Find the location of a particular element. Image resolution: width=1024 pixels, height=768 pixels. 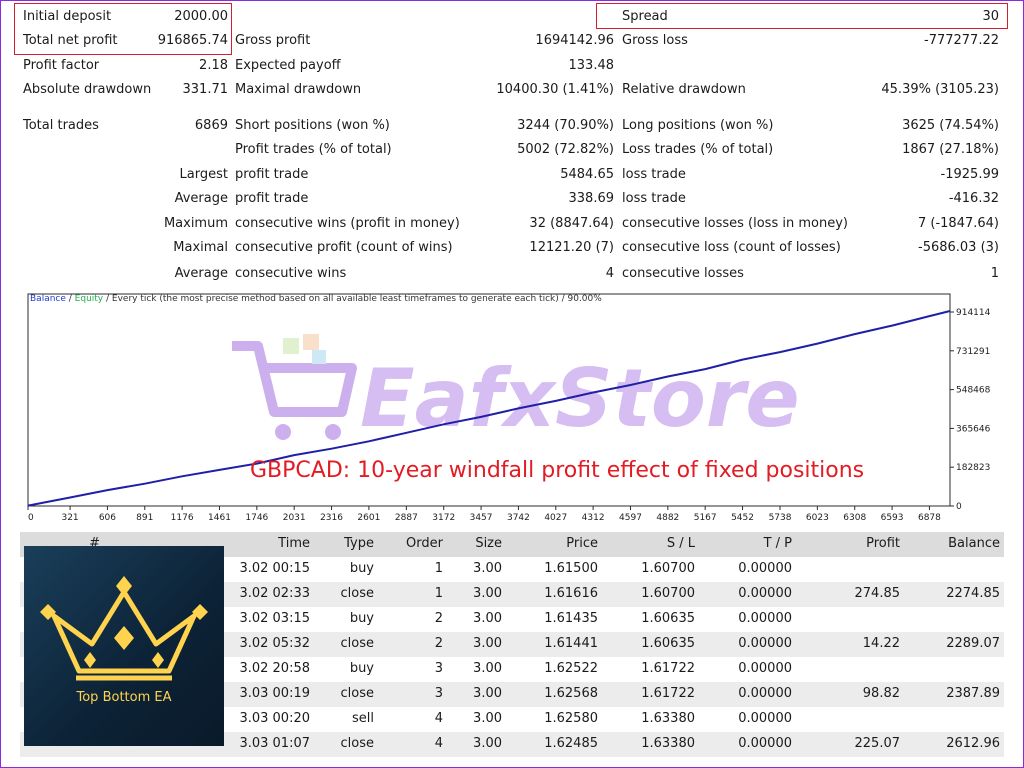

cell-balance: 2274.85 is located at coordinates (973, 593).